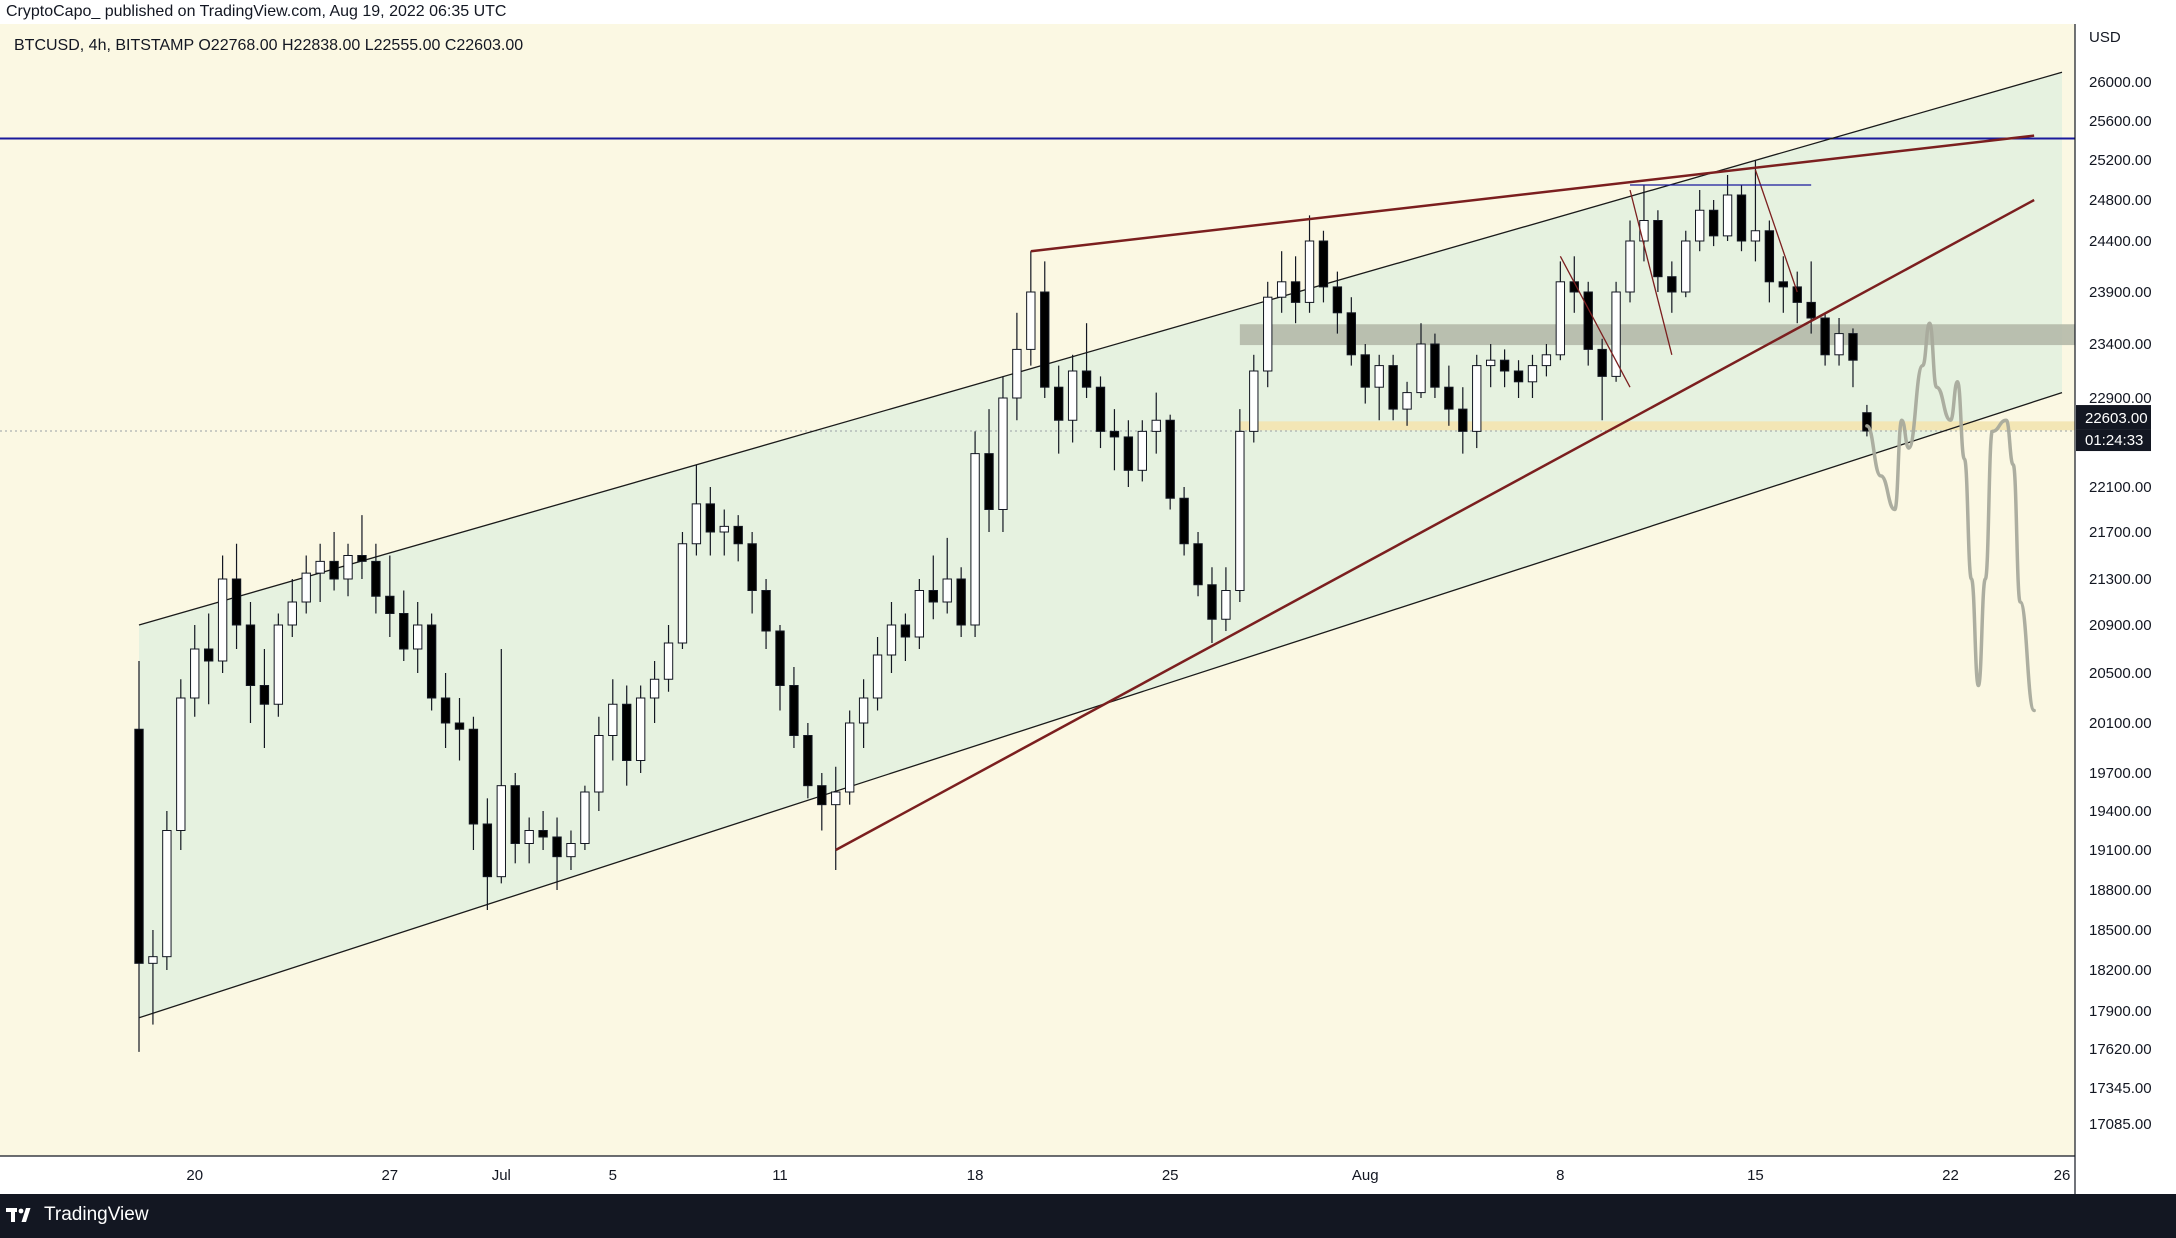 This screenshot has width=2176, height=1238. What do you see at coordinates (1657, 335) in the screenshot?
I see `resistance-zone` at bounding box center [1657, 335].